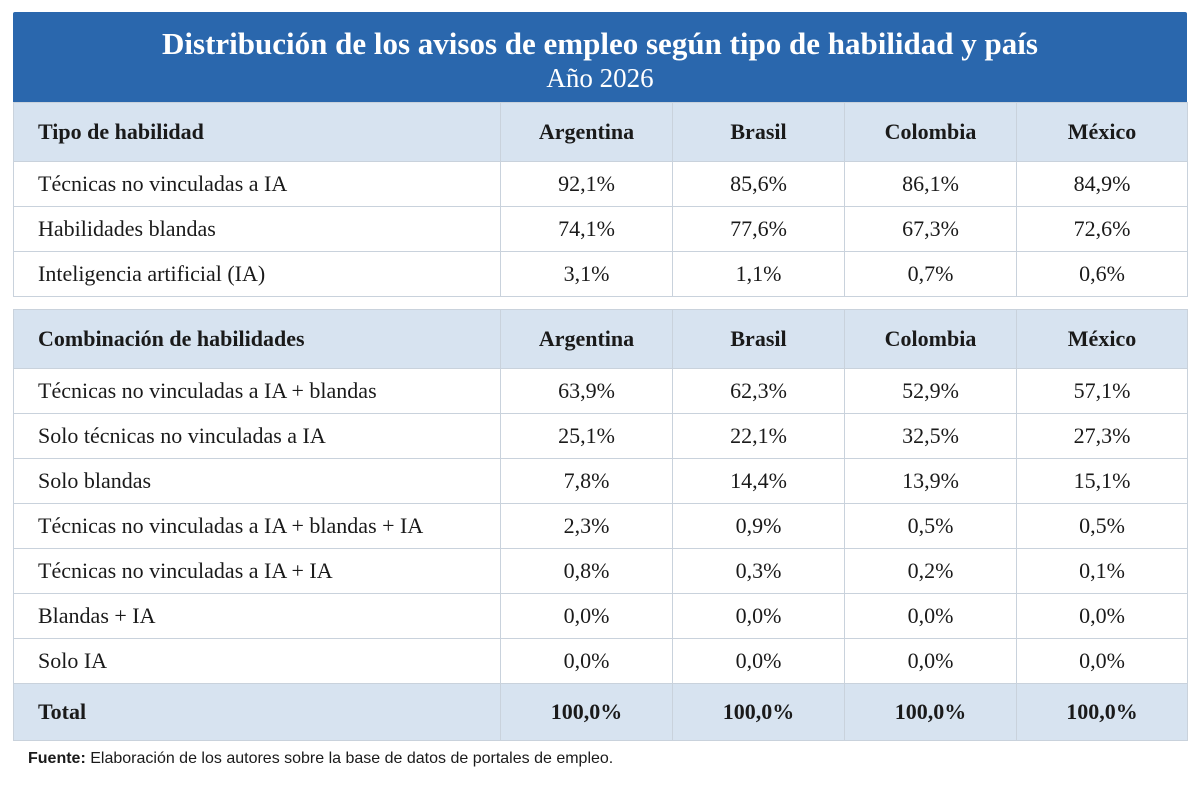 The height and width of the screenshot is (800, 1200). I want to click on cell-value: 3,1%, so click(586, 274).